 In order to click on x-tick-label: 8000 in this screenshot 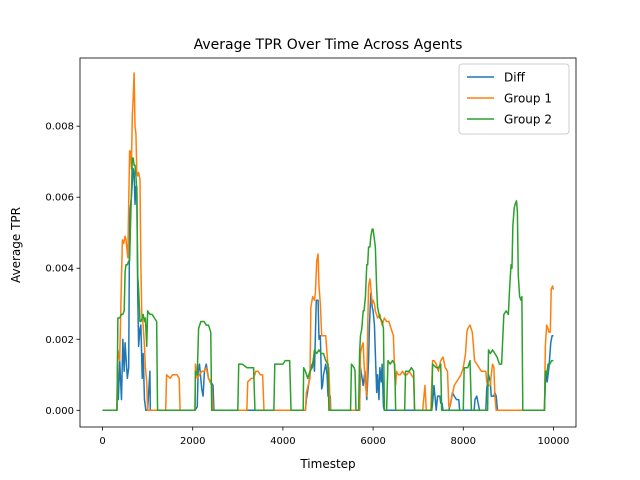, I will do `click(463, 441)`.